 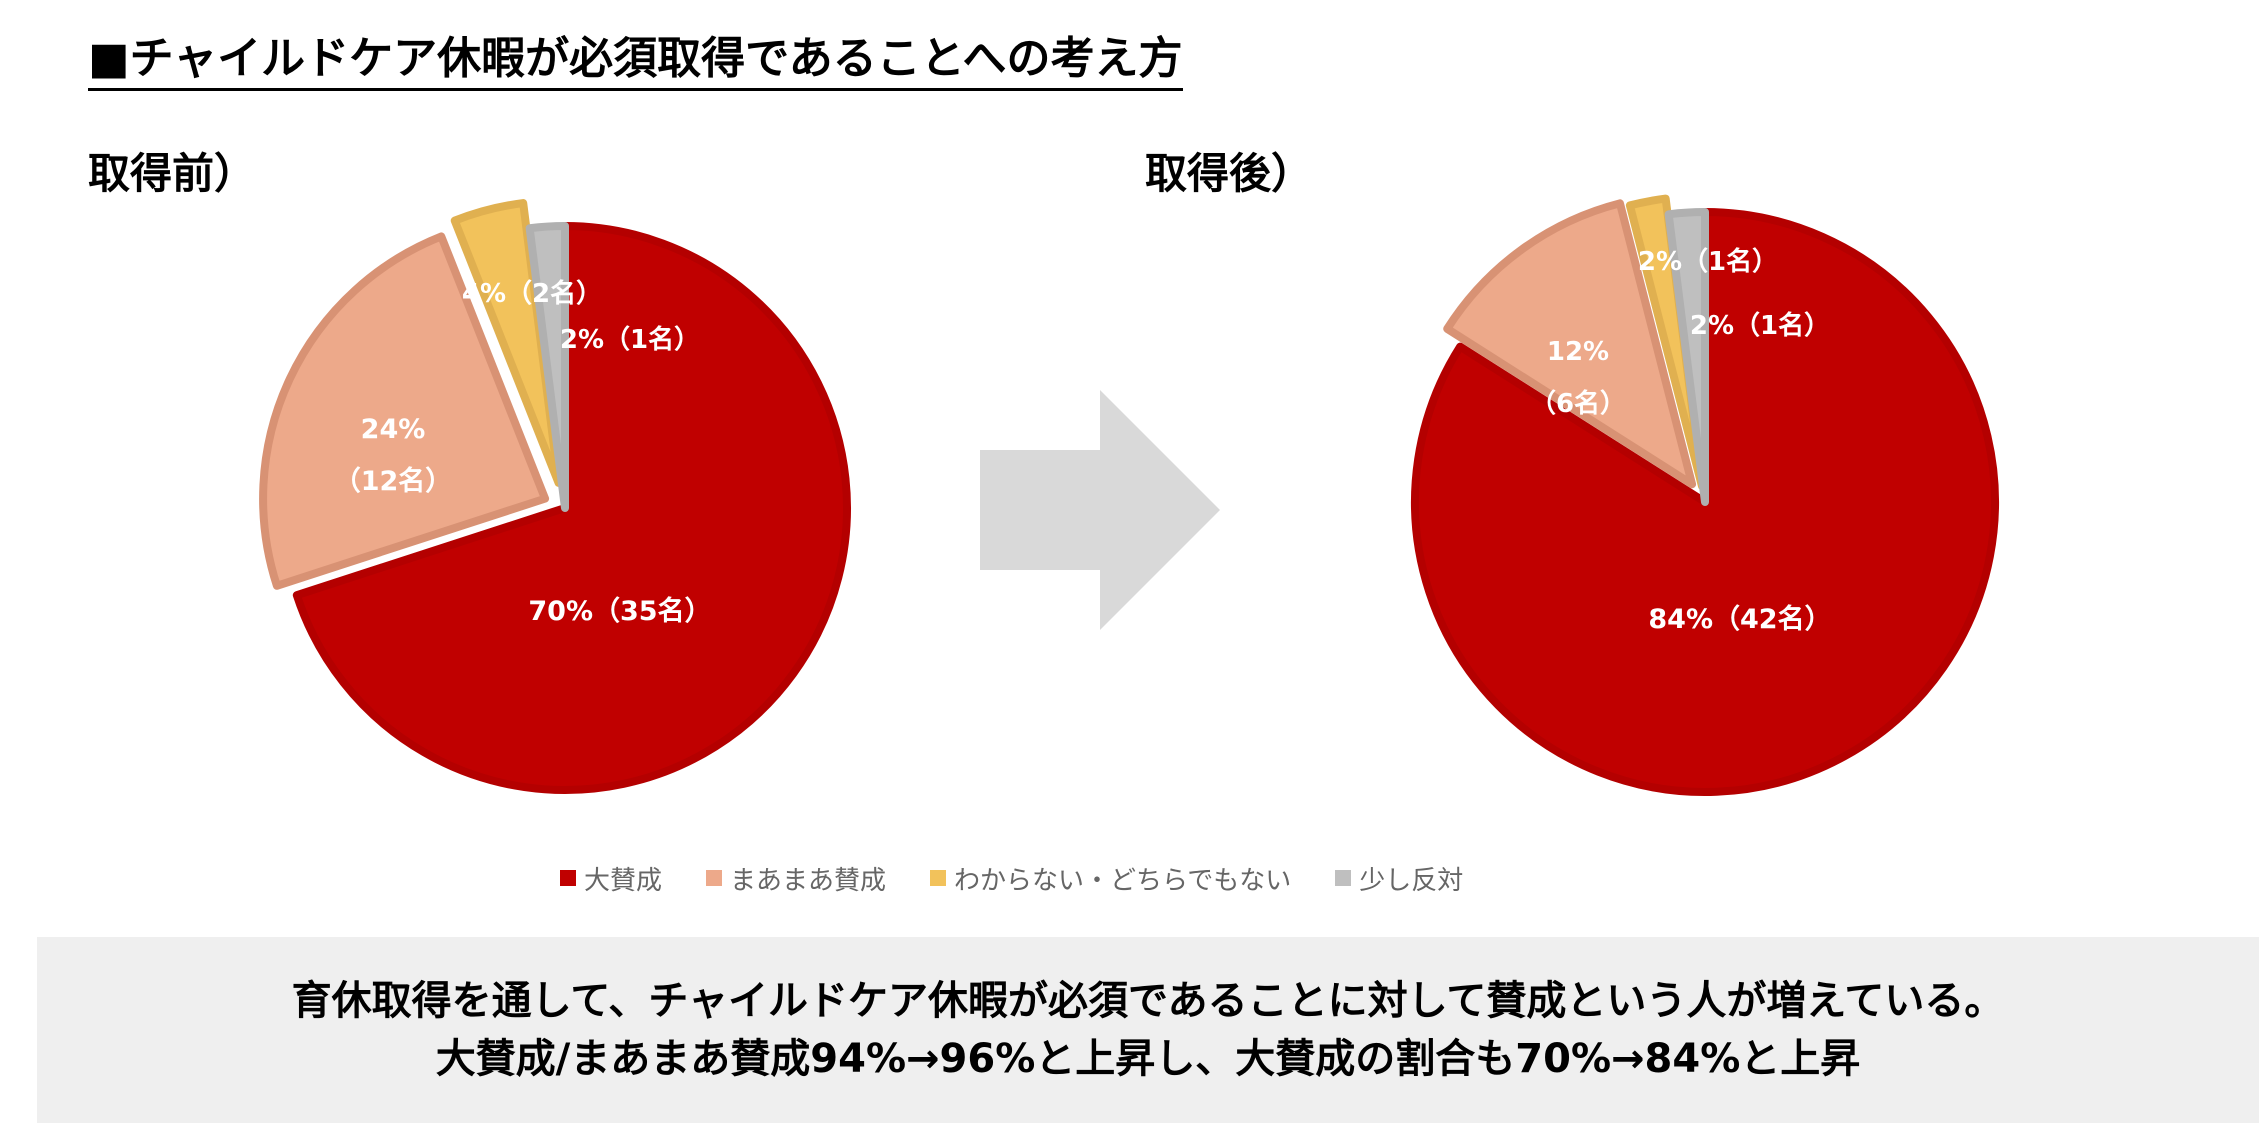 I want to click on pie-after-slice-somewhat-agree, so click(x=1570, y=344).